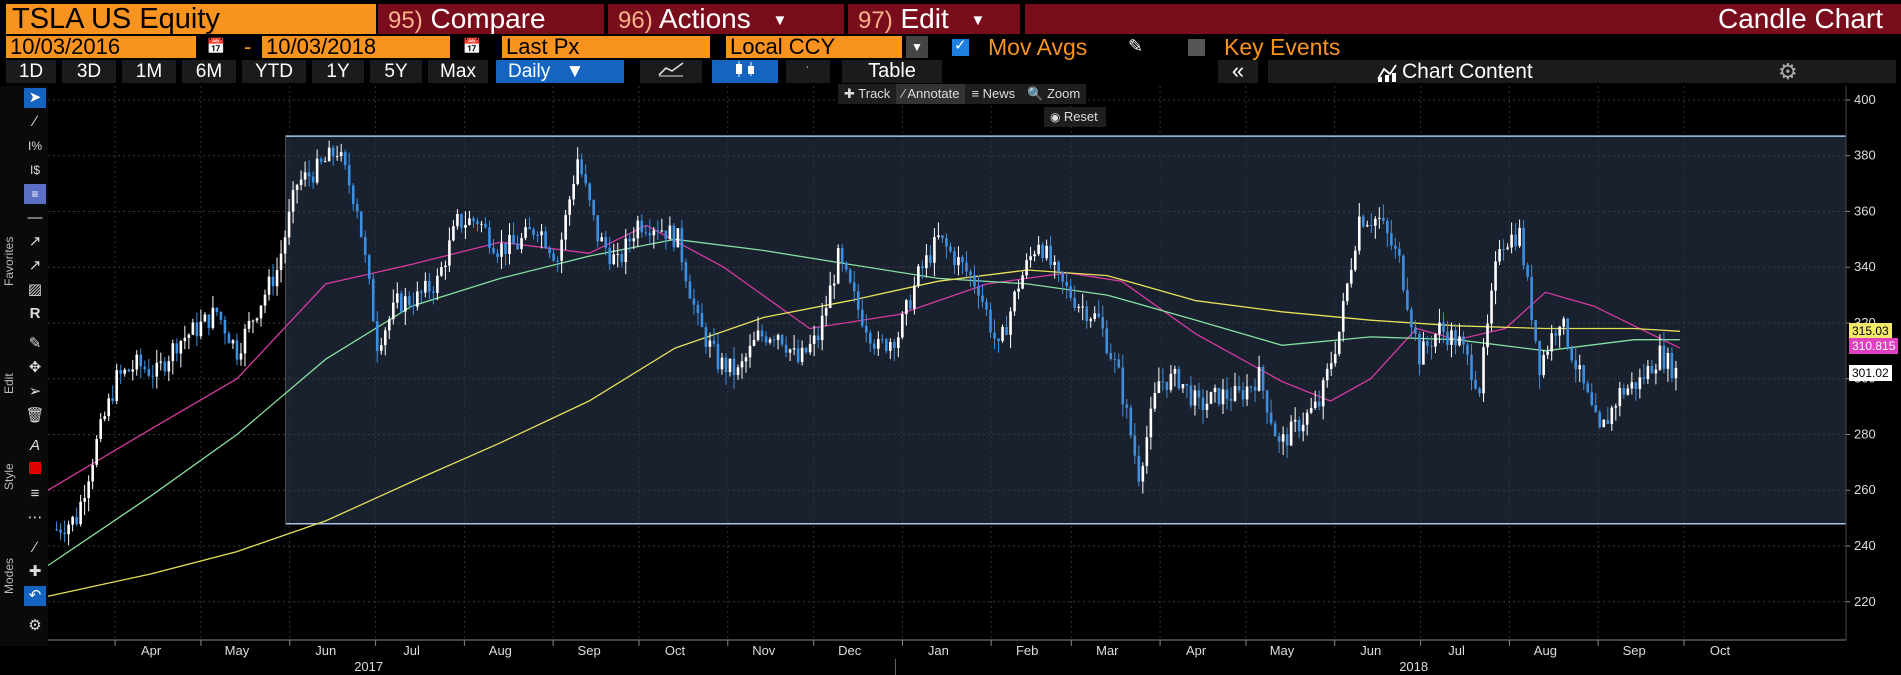 This screenshot has width=1901, height=675. I want to click on y-tick-label: 360, so click(1865, 210).